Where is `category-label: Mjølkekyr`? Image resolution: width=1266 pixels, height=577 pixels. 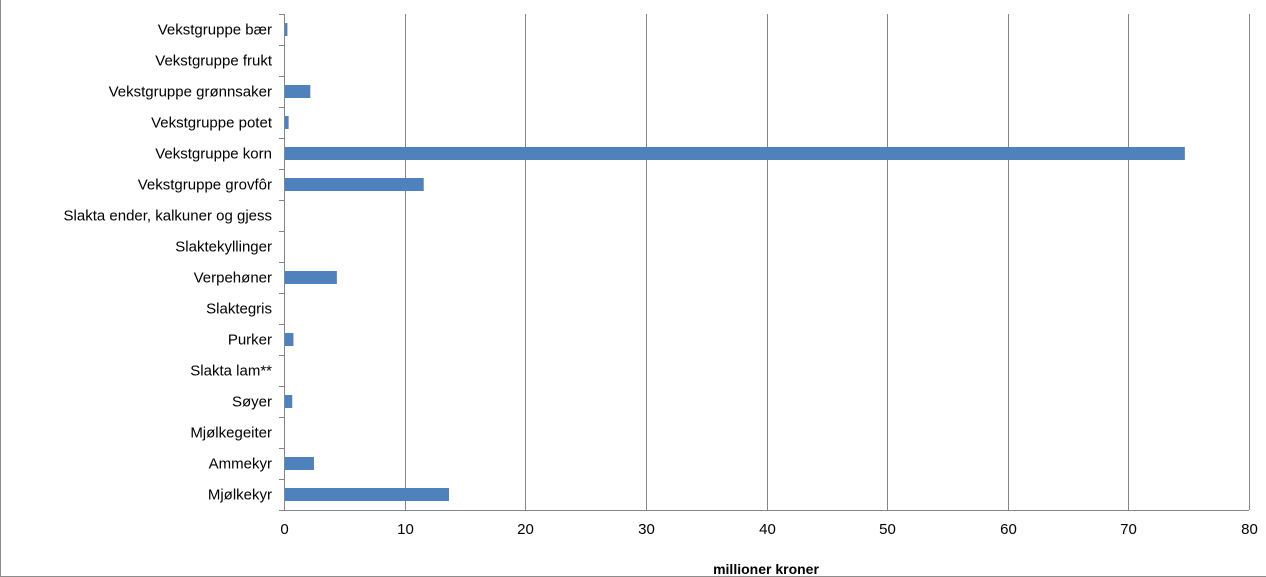
category-label: Mjølkekyr is located at coordinates (240, 495).